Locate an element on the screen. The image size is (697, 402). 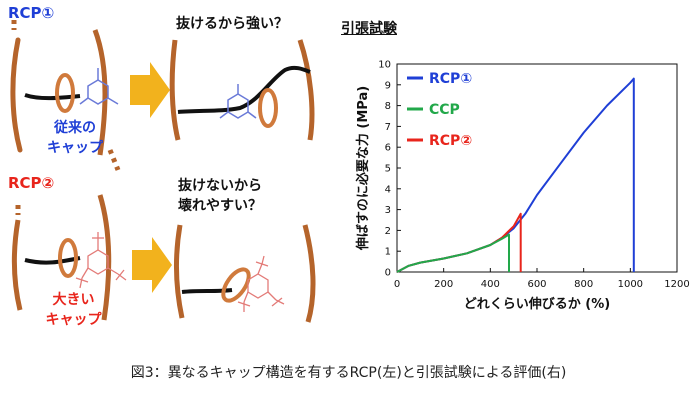
x-tick-label: 1000 is located at coordinates (630, 284).